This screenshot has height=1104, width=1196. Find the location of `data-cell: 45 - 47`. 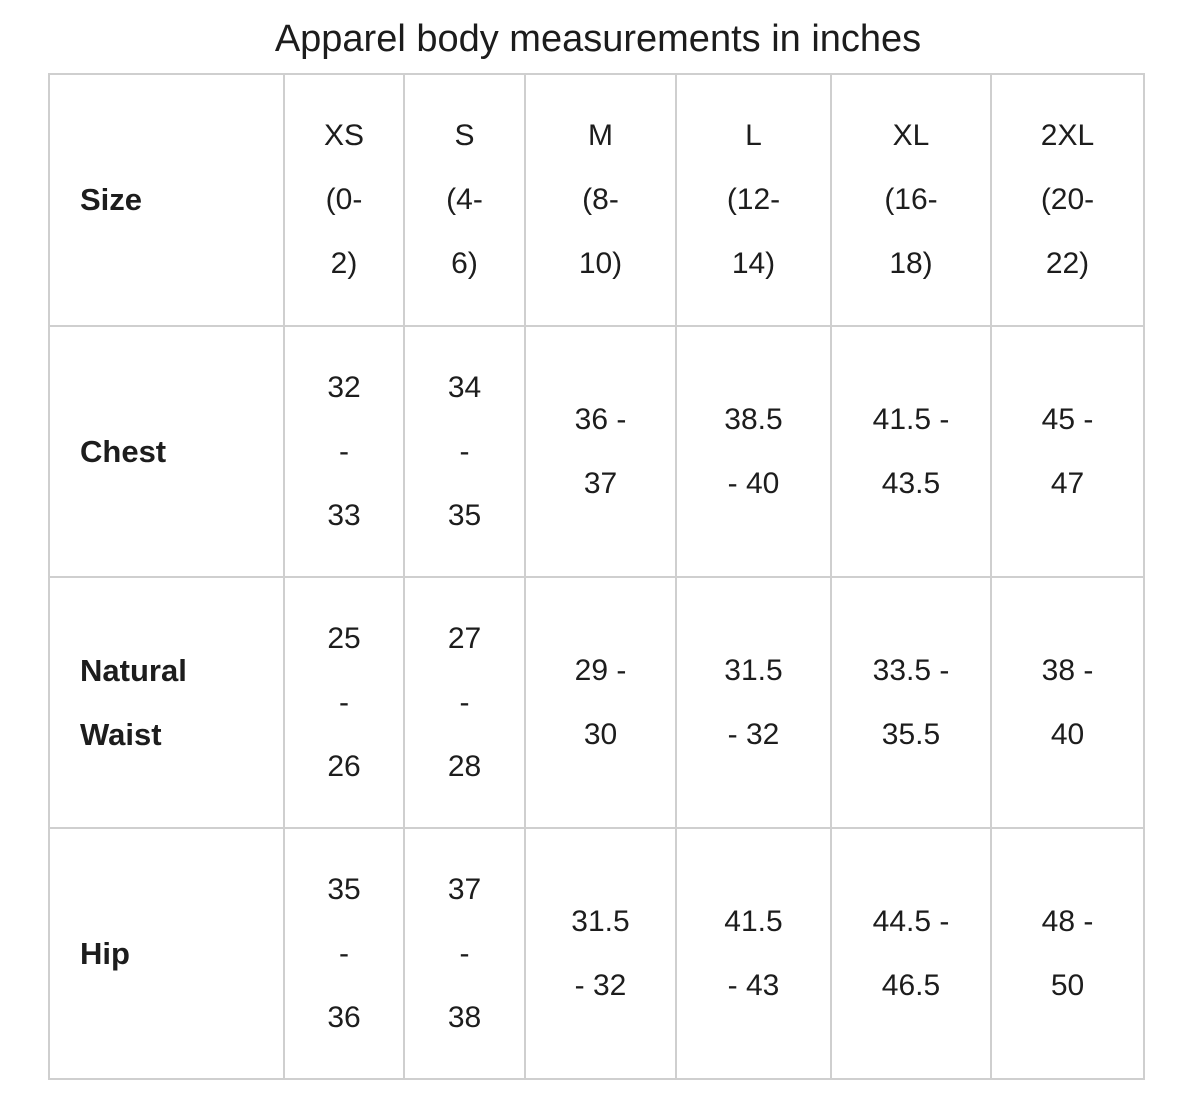

data-cell: 45 - 47 is located at coordinates (1067, 451).